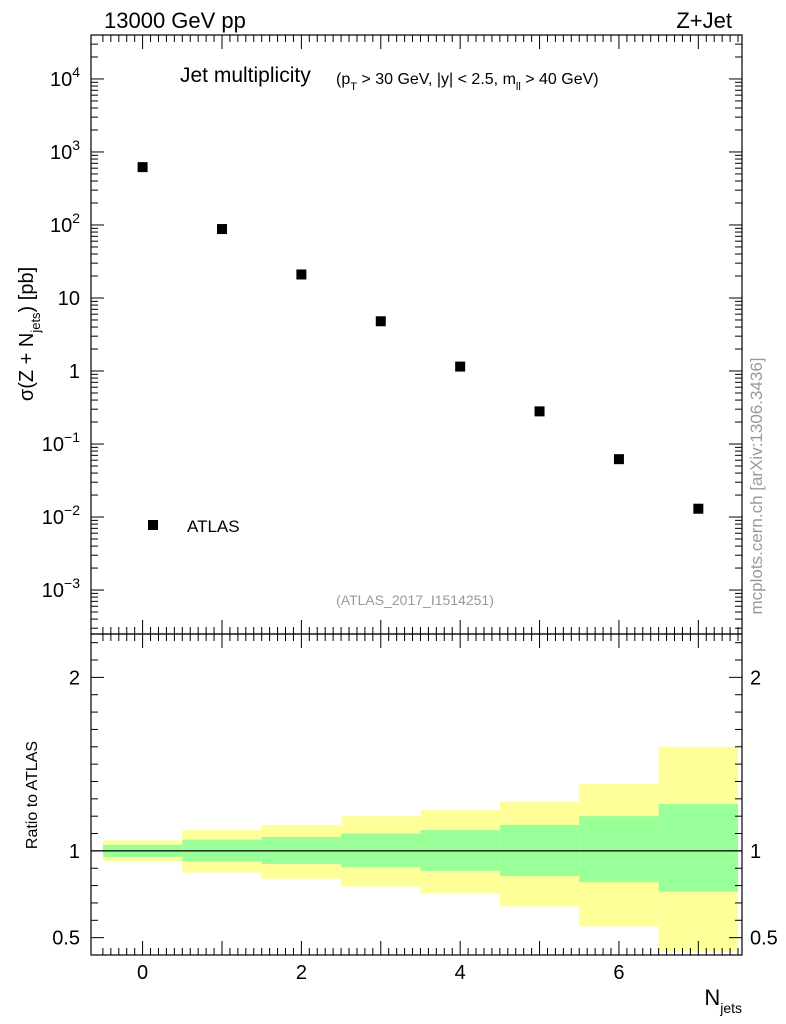 The width and height of the screenshot is (786, 1024). Describe the element at coordinates (74, 372) in the screenshot. I see `y-tick-label: 1` at that location.